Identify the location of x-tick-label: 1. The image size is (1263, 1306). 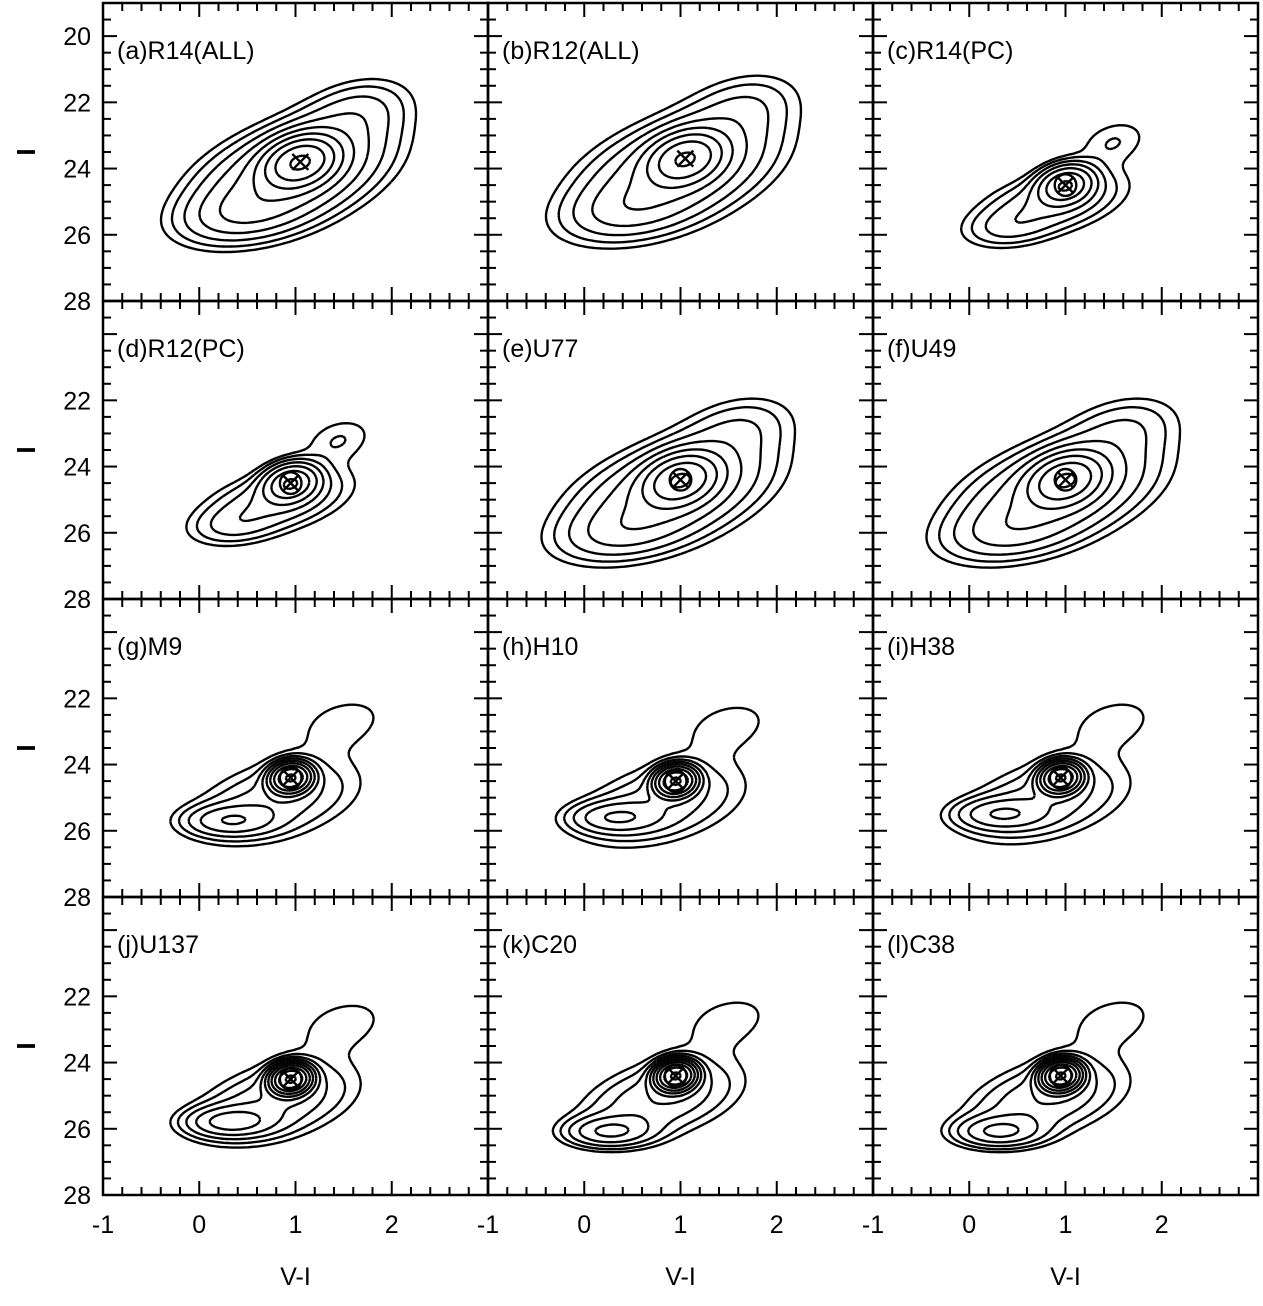
(681, 1225).